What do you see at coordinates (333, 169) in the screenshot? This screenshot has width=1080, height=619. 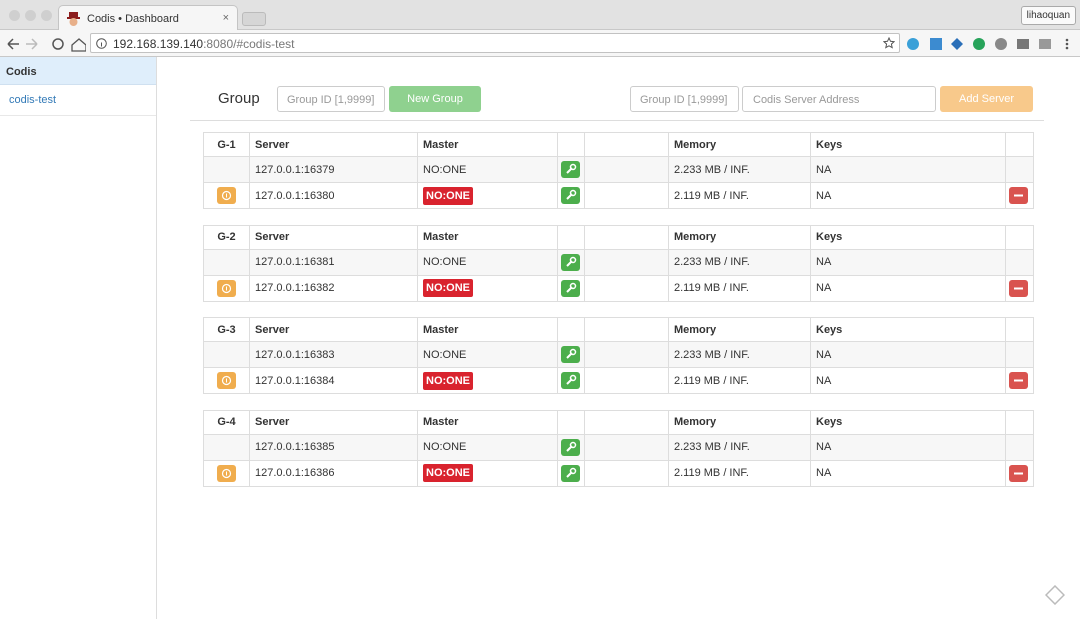 I see `server-address: 127.0.0.1:16379` at bounding box center [333, 169].